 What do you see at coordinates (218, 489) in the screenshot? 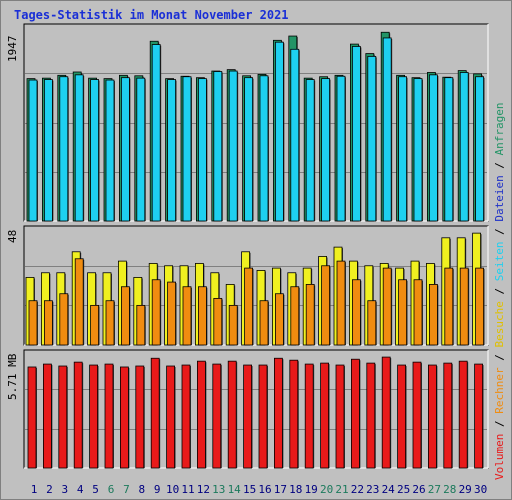
I see `x-tick-label: 13` at bounding box center [218, 489].